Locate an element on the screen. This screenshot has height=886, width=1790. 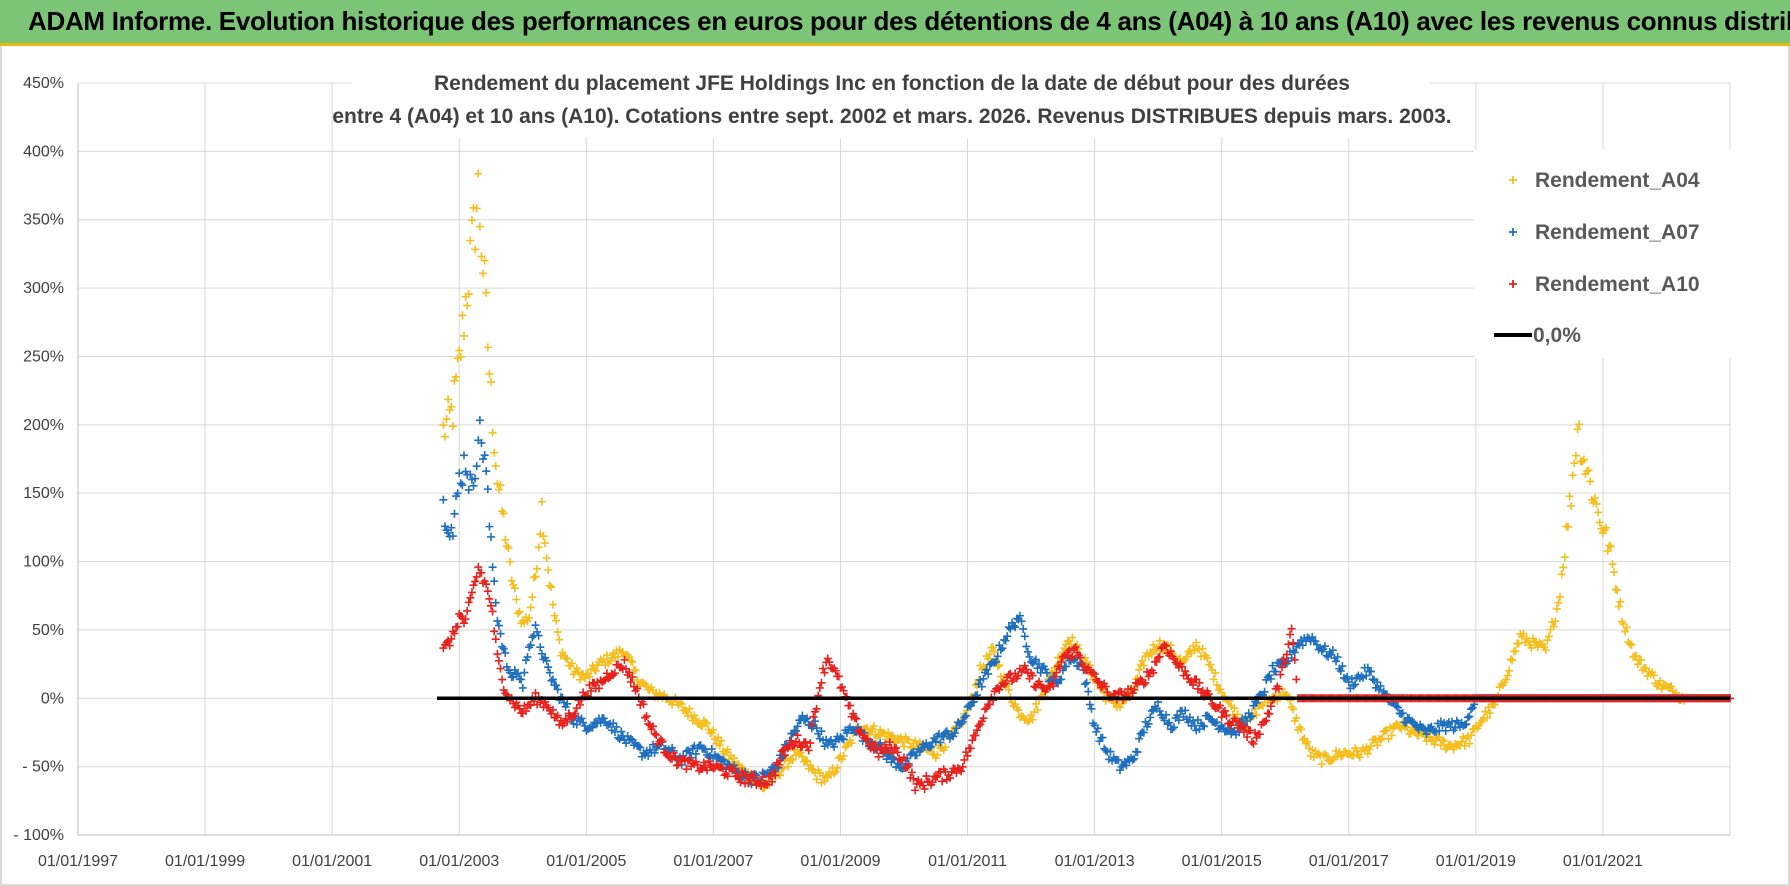
x-tick-label: 01/01/1997 is located at coordinates (78, 861).